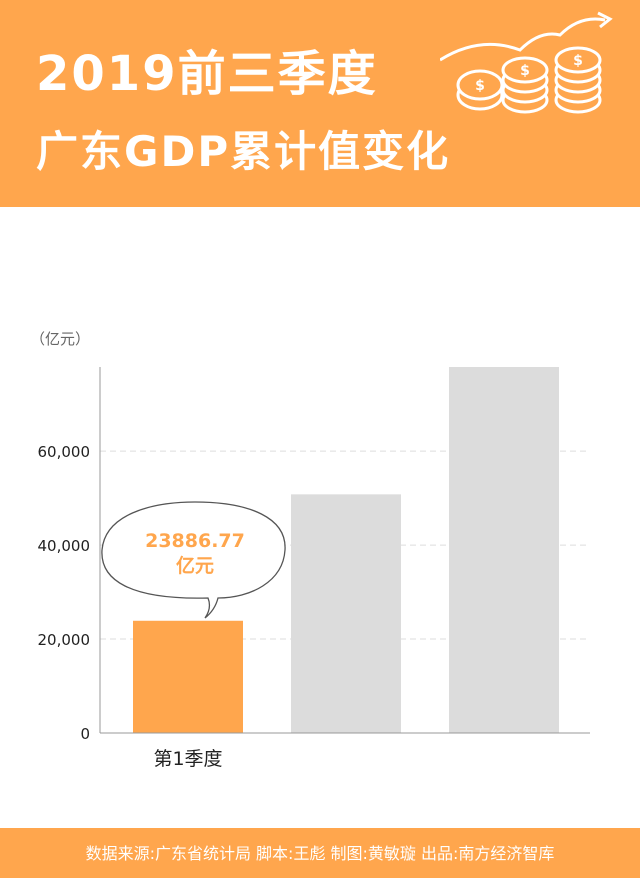 This screenshot has height=880, width=640. I want to click on unit-label: （亿元）, so click(60, 339).